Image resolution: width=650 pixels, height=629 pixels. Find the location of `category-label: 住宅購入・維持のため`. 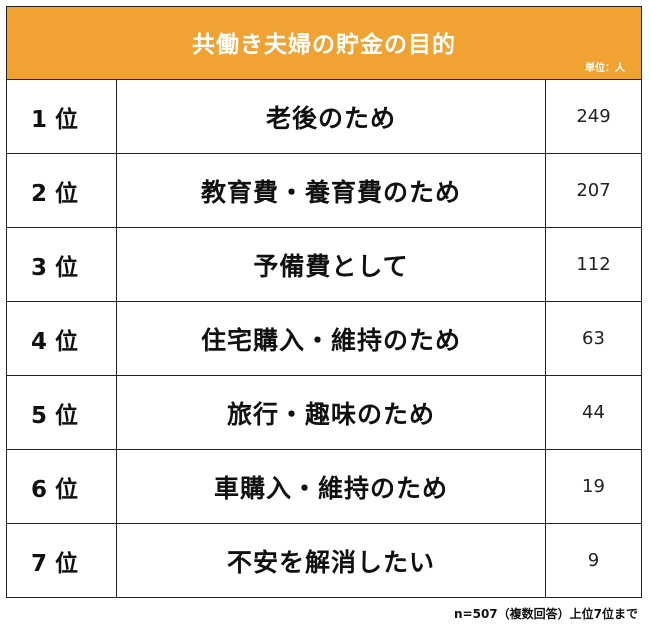

category-label: 住宅購入・維持のため is located at coordinates (331, 338).